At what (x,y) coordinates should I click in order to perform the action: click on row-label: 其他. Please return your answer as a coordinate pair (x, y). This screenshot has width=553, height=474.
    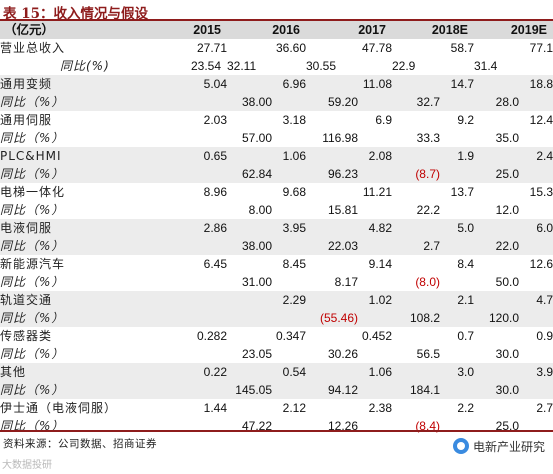
    Looking at the image, I should click on (75, 372).